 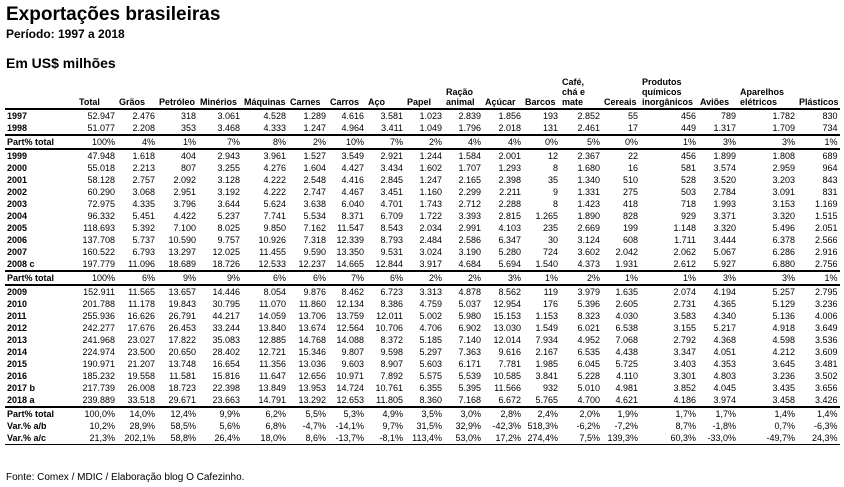 What do you see at coordinates (509, 168) in the screenshot?
I see `cell: 1.293` at bounding box center [509, 168].